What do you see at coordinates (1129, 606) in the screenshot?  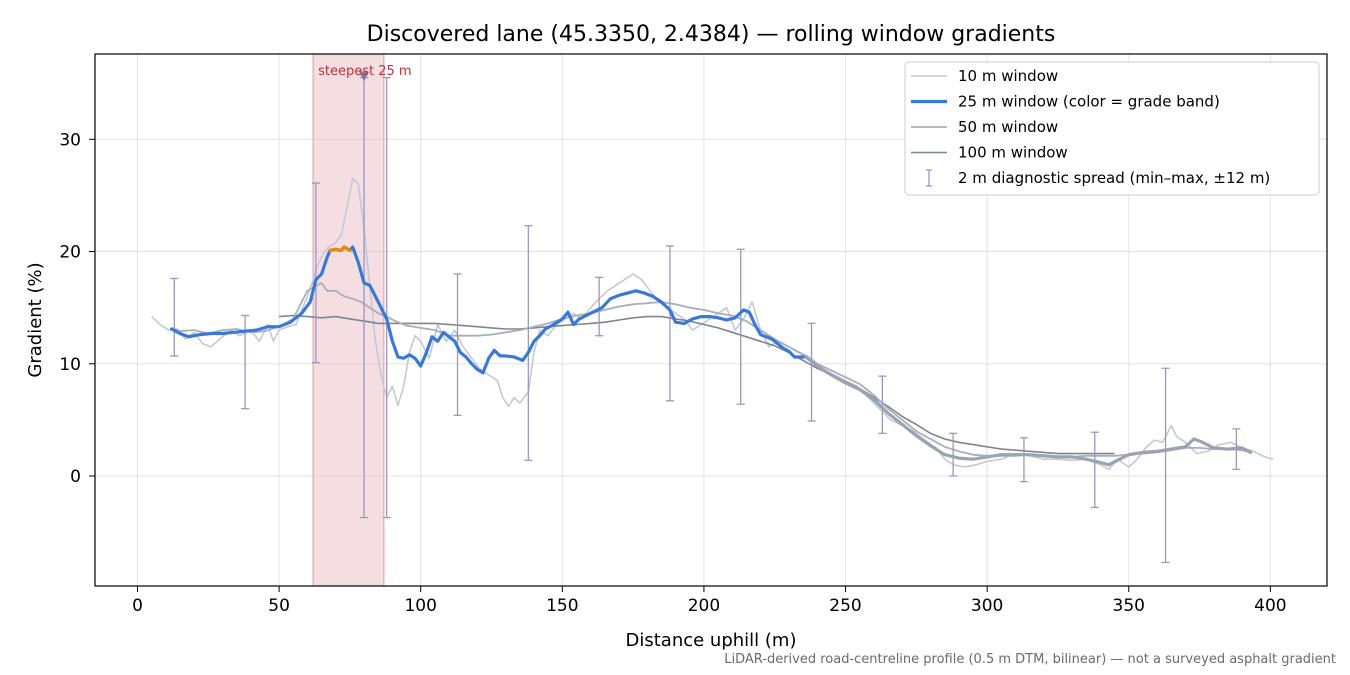 I see `x-tick-label: 350` at bounding box center [1129, 606].